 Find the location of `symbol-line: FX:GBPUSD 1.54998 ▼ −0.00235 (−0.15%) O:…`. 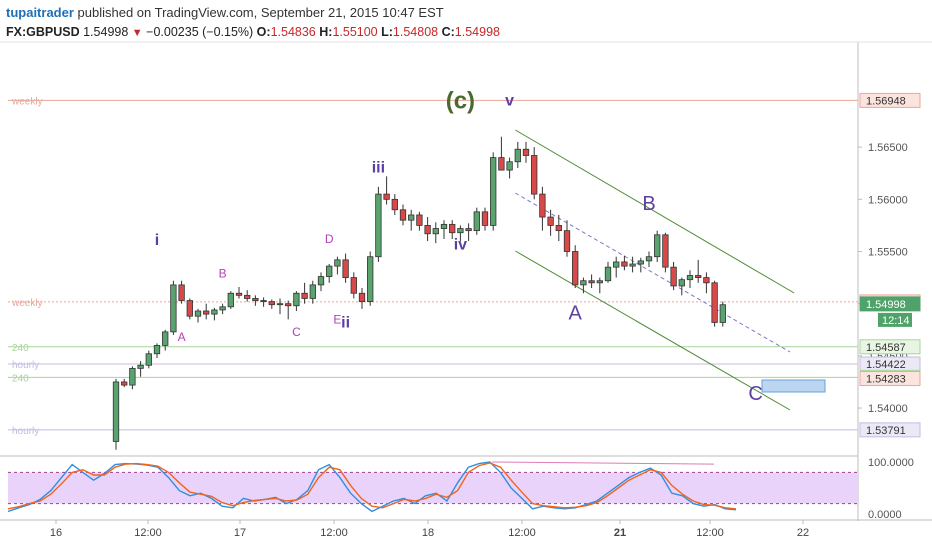

symbol-line: FX:GBPUSD 1.54998 ▼ −0.00235 (−0.15%) O:… is located at coordinates (466, 32).